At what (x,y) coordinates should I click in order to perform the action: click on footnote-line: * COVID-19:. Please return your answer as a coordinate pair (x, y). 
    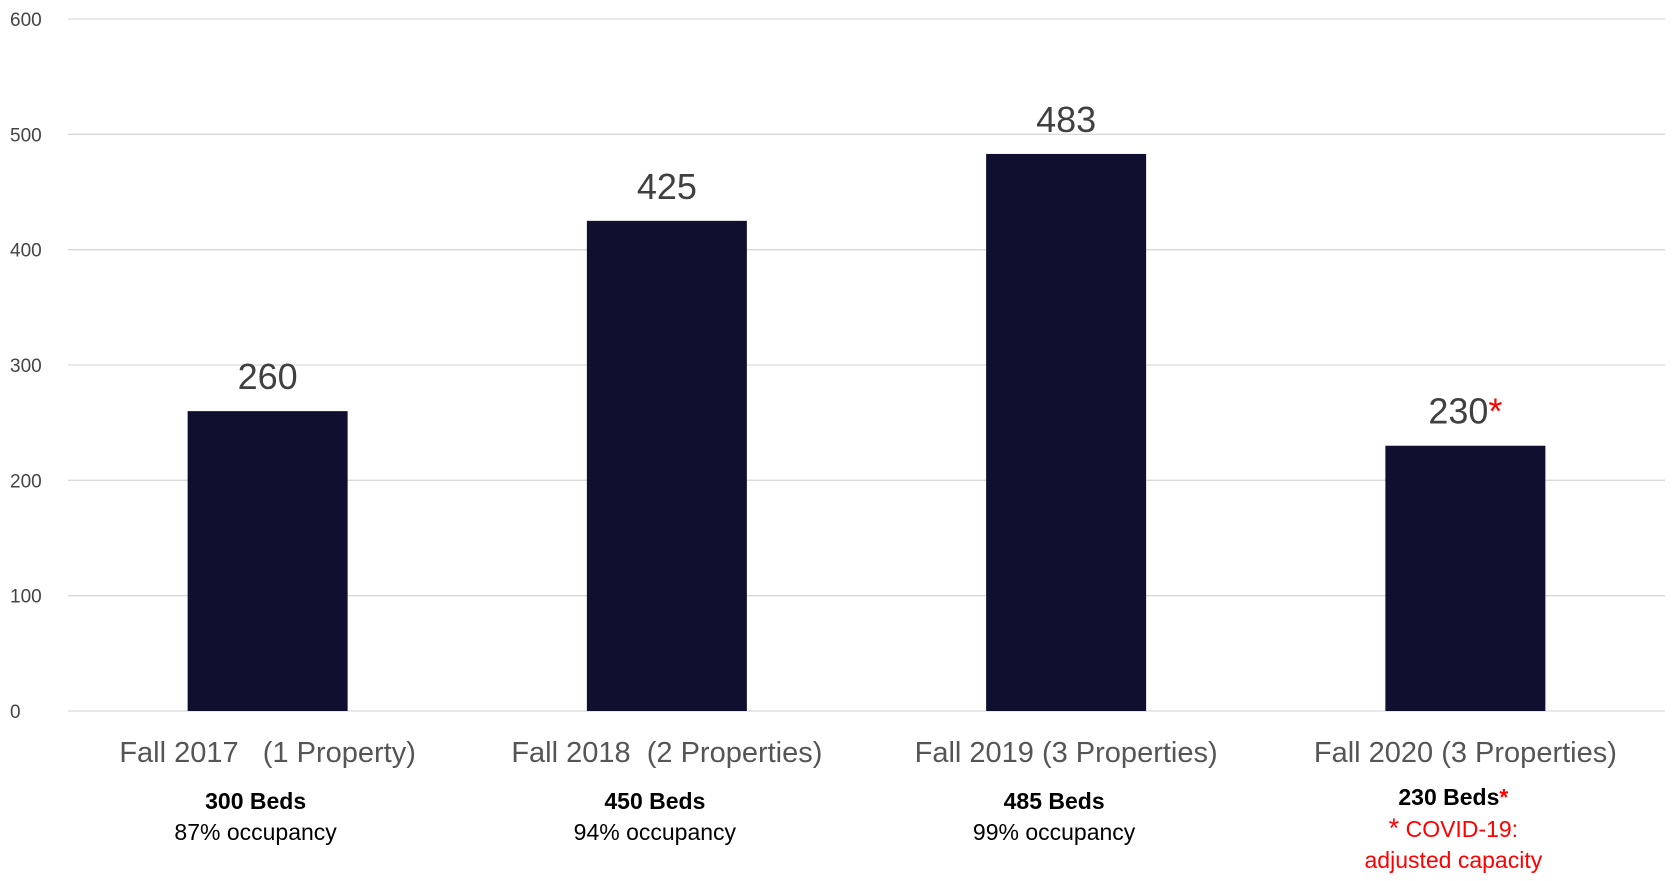
    Looking at the image, I should click on (1453, 829).